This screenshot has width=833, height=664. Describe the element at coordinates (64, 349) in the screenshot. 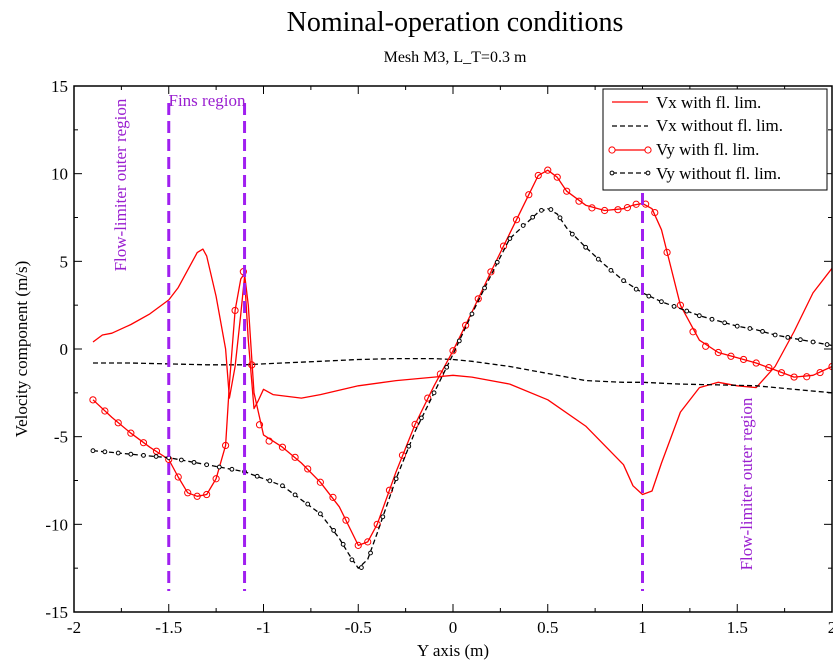

I see `y-tick-label: 0` at that location.